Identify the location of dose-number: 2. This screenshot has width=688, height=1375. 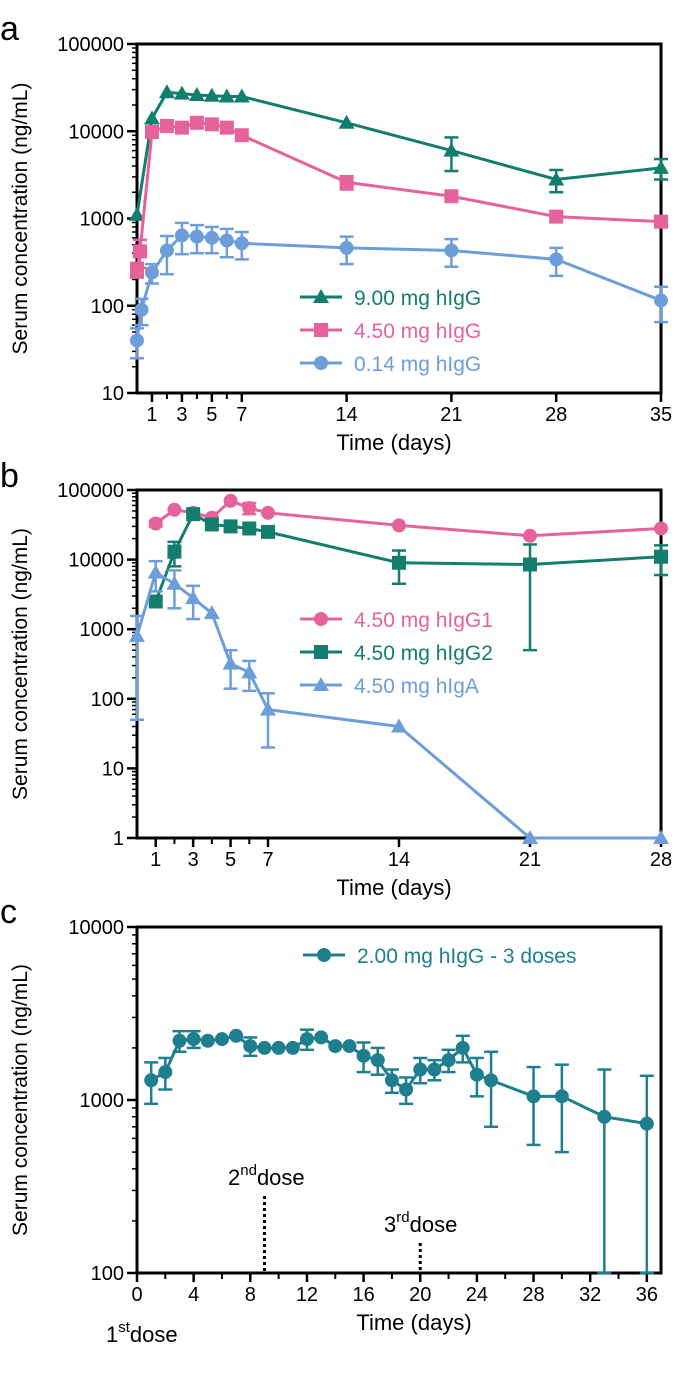
(234, 1177).